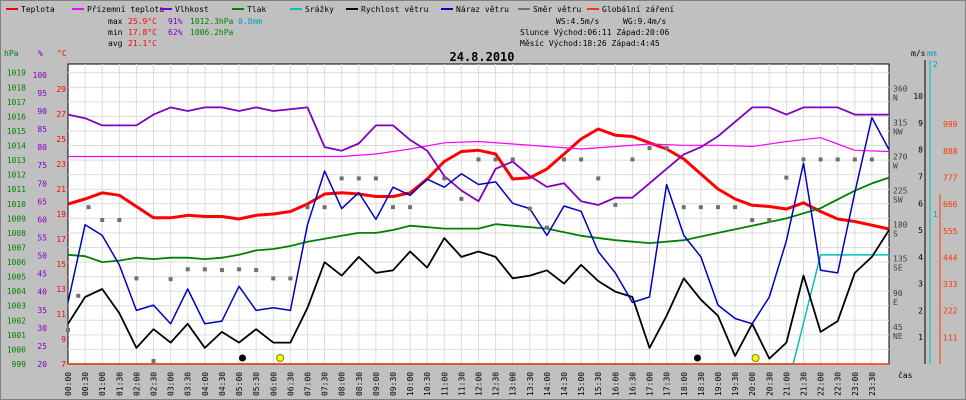  Describe the element at coordinates (513, 384) in the screenshot. I see `x-tick-label: 13:00` at that location.